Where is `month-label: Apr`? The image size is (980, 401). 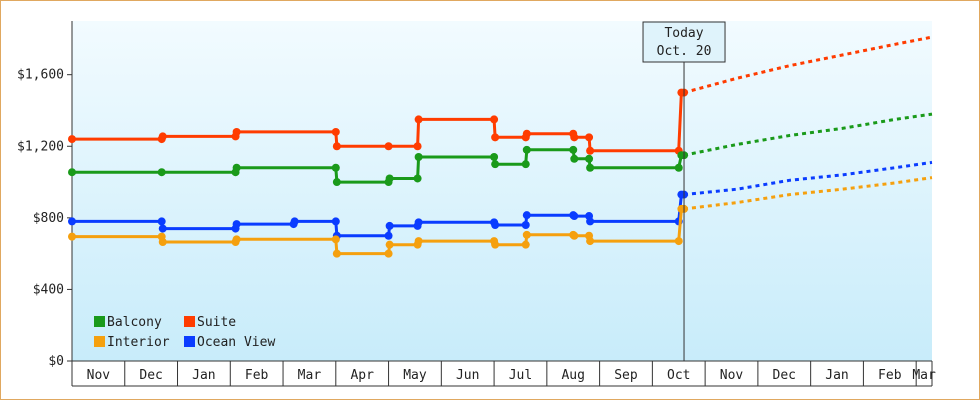
month-label: Apr is located at coordinates (362, 375).